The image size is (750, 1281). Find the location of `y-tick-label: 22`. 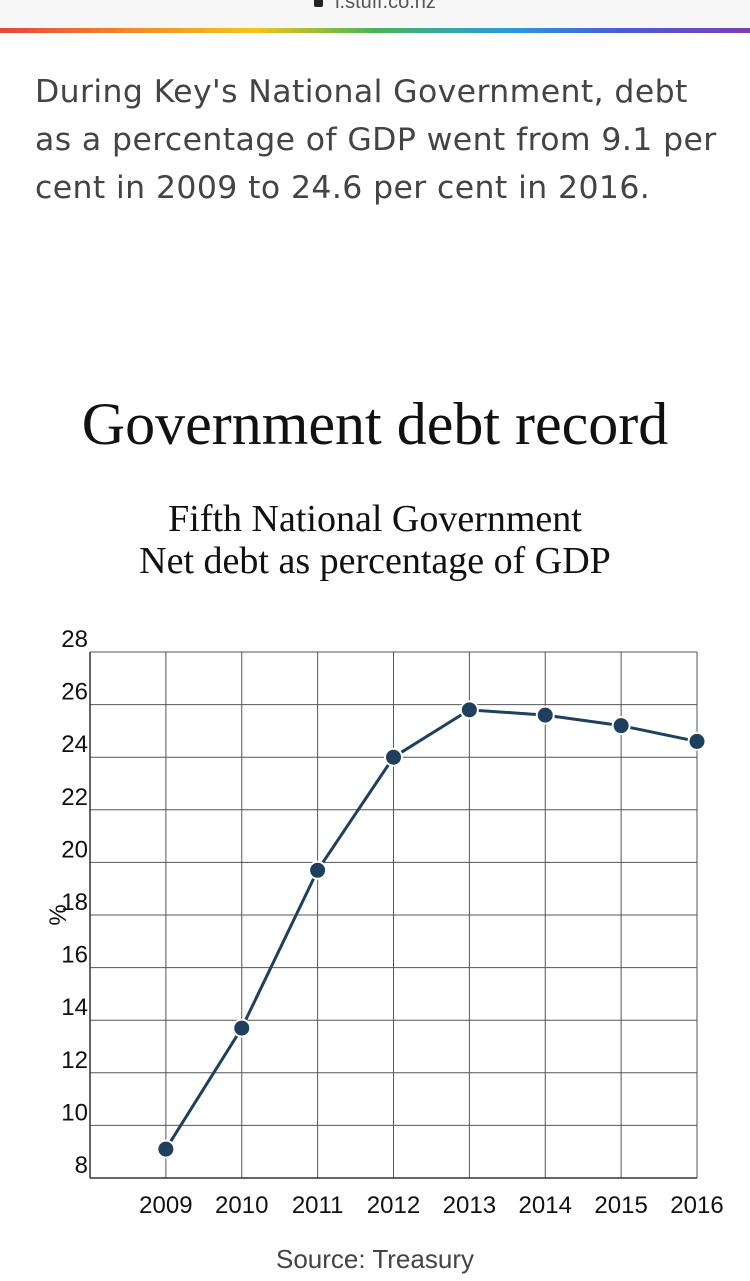

y-tick-label: 22 is located at coordinates (74, 797).